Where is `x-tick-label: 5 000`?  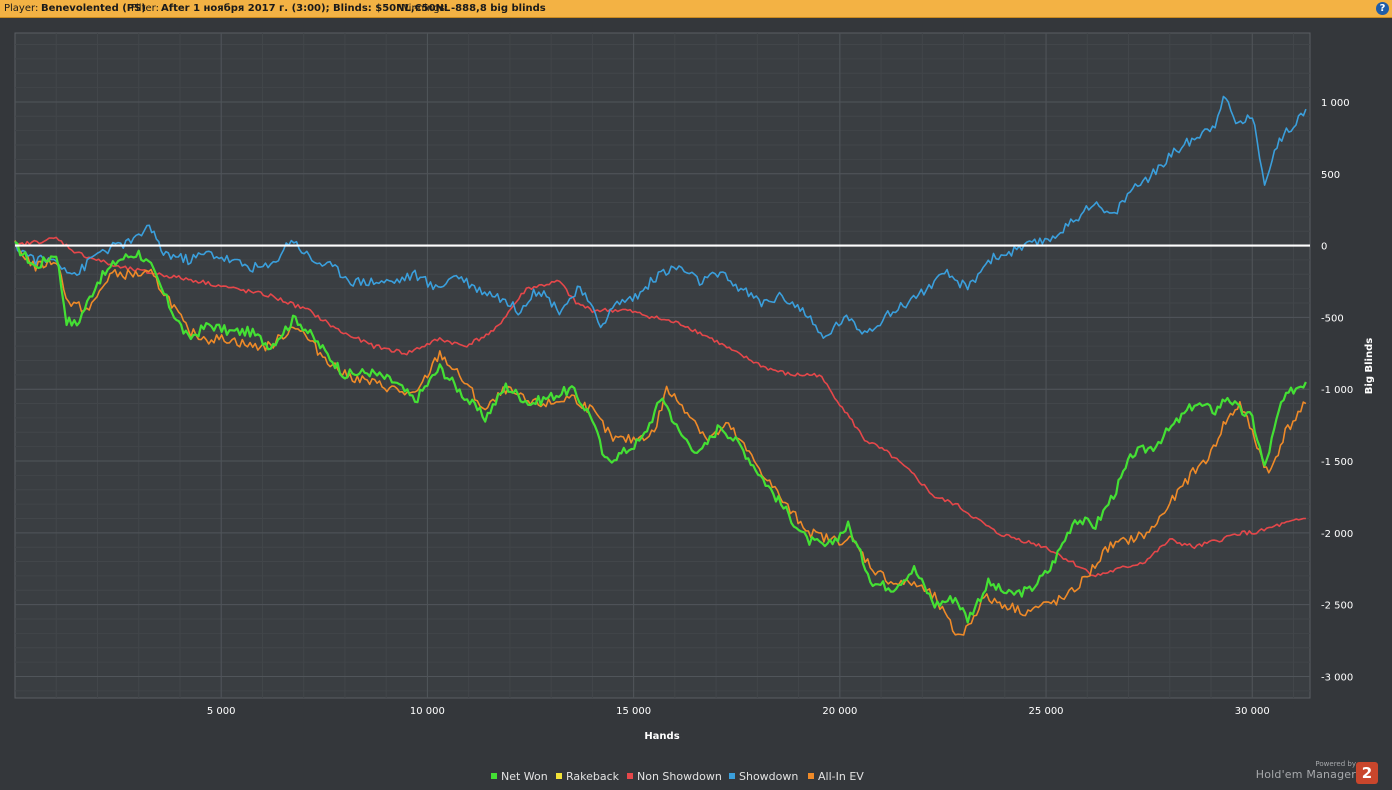 x-tick-label: 5 000 is located at coordinates (221, 711).